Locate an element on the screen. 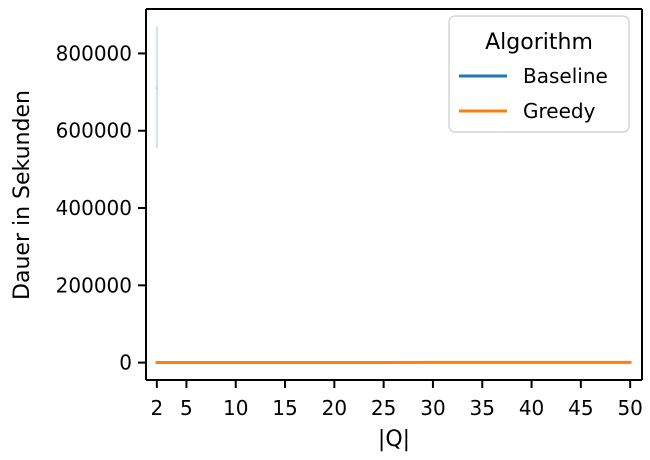 Image resolution: width=650 pixels, height=460 pixels. x-ticks: 2 5 10 15 20 25 30 35 40 45 50 is located at coordinates (396, 400).